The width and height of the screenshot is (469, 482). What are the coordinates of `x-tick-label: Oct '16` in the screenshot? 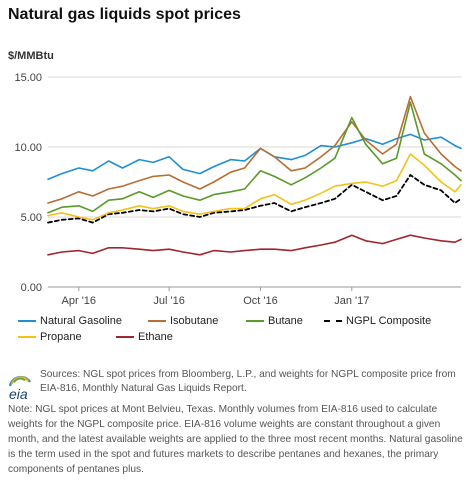 It's located at (260, 301).